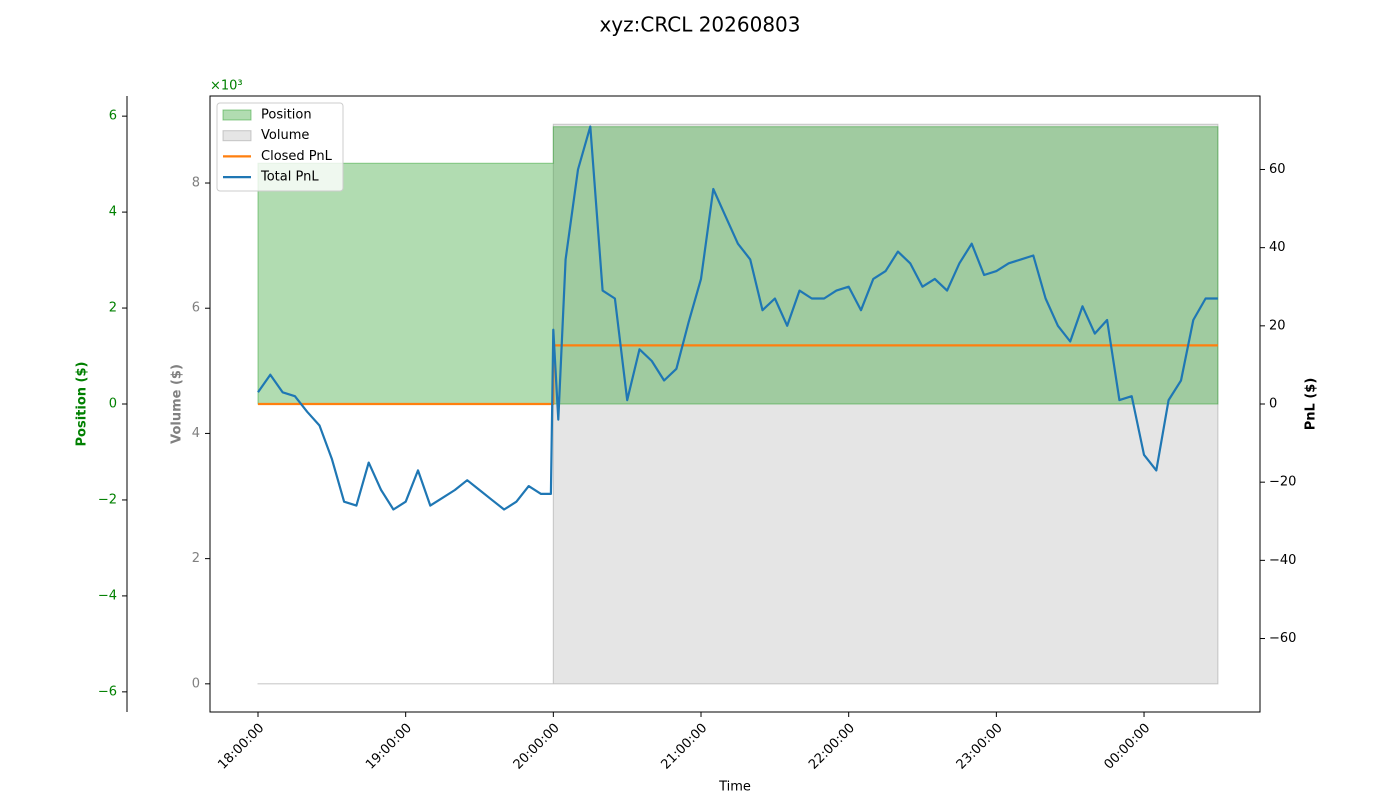  I want to click on position-tick-label: −6, so click(107, 691).